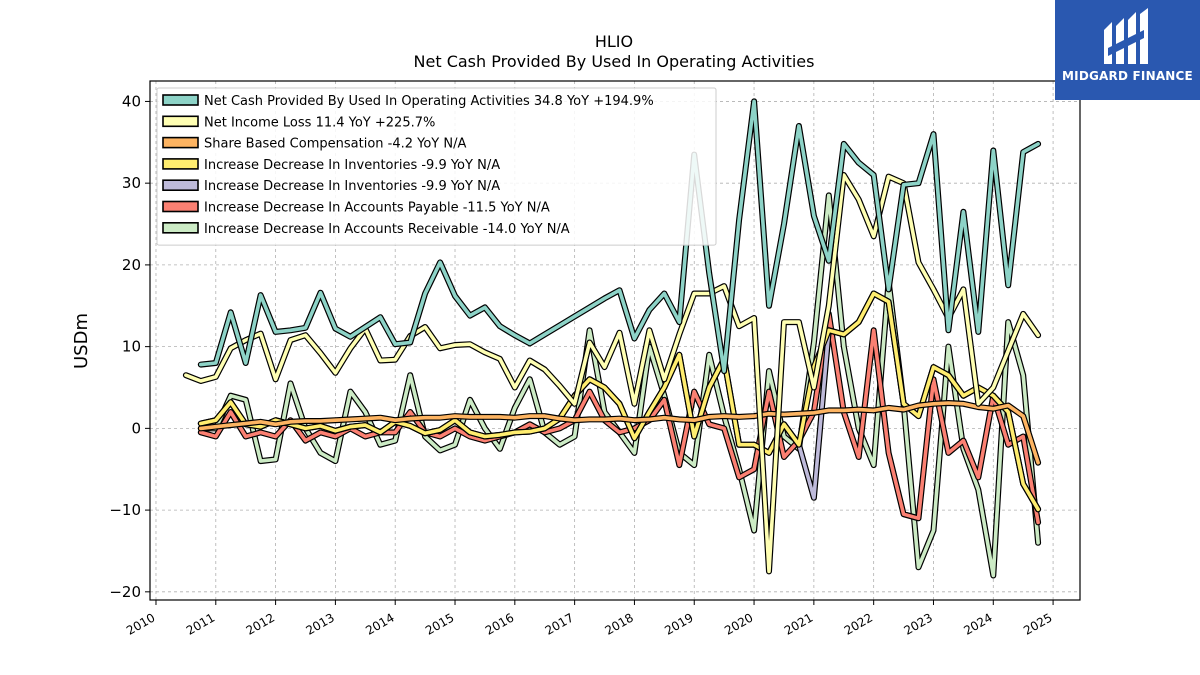 The width and height of the screenshot is (1200, 675). I want to click on y-tick-label: 20, so click(131, 265).